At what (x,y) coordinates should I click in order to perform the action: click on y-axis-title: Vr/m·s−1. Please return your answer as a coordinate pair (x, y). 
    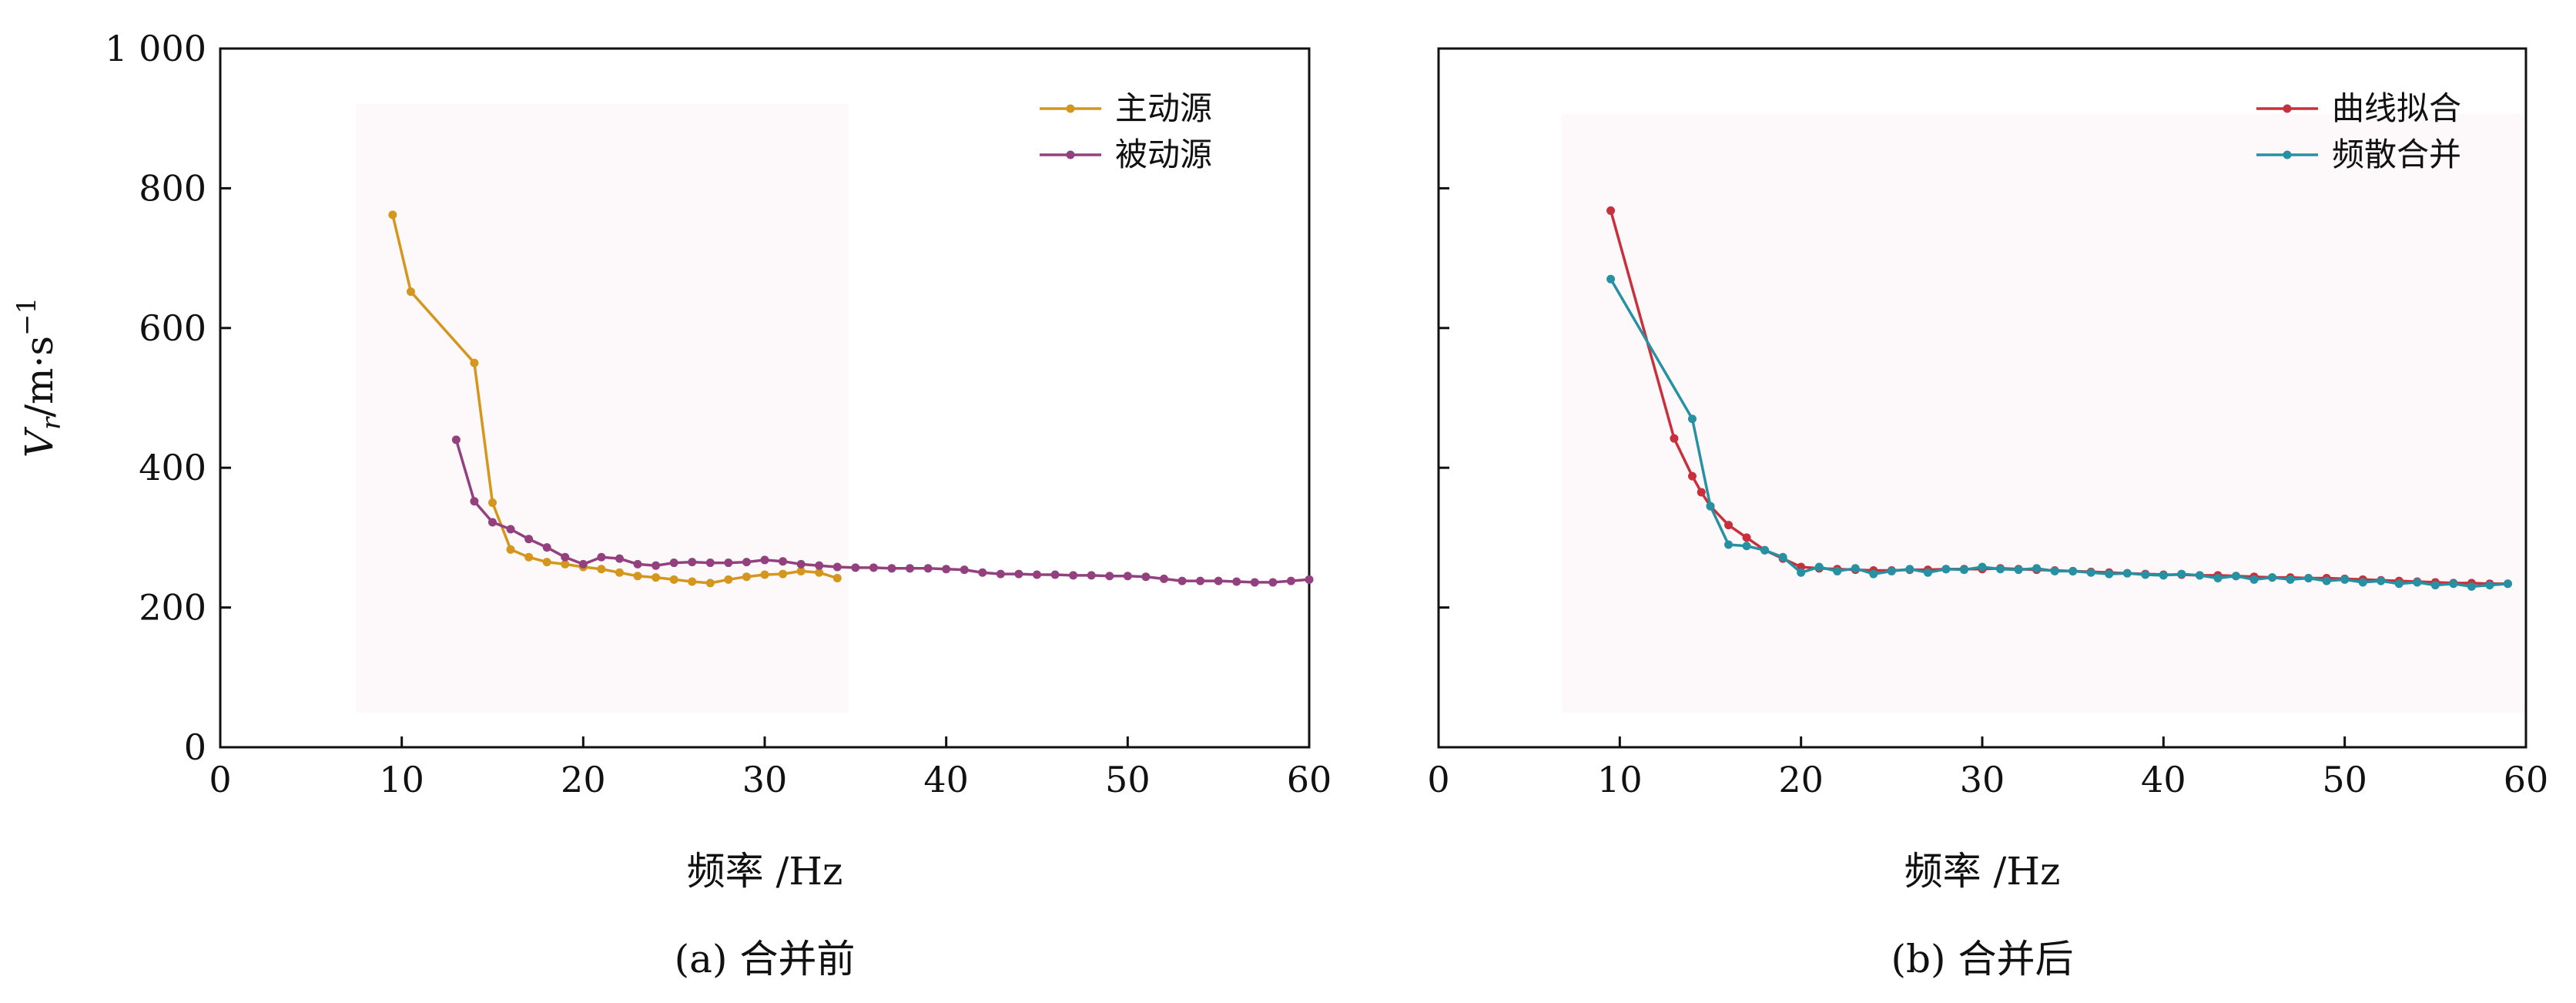
    Looking at the image, I should click on (39, 377).